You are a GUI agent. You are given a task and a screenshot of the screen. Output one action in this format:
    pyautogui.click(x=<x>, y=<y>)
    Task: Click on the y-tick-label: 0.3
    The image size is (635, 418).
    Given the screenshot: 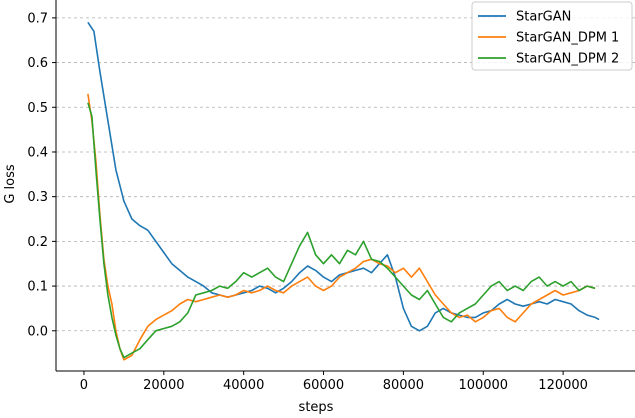 What is the action you would take?
    pyautogui.click(x=37, y=197)
    